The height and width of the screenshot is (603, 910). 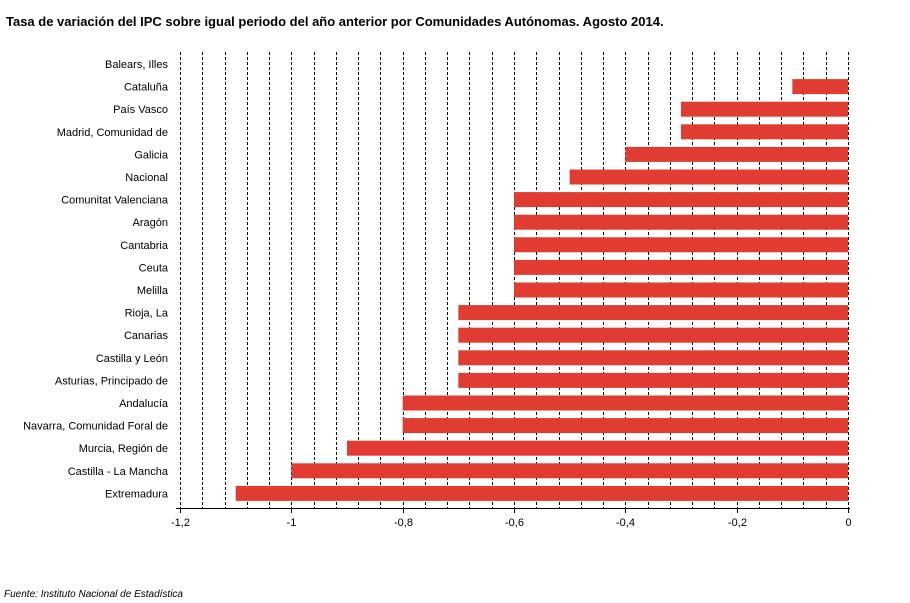 What do you see at coordinates (147, 314) in the screenshot?
I see `category-label: Rioja, La` at bounding box center [147, 314].